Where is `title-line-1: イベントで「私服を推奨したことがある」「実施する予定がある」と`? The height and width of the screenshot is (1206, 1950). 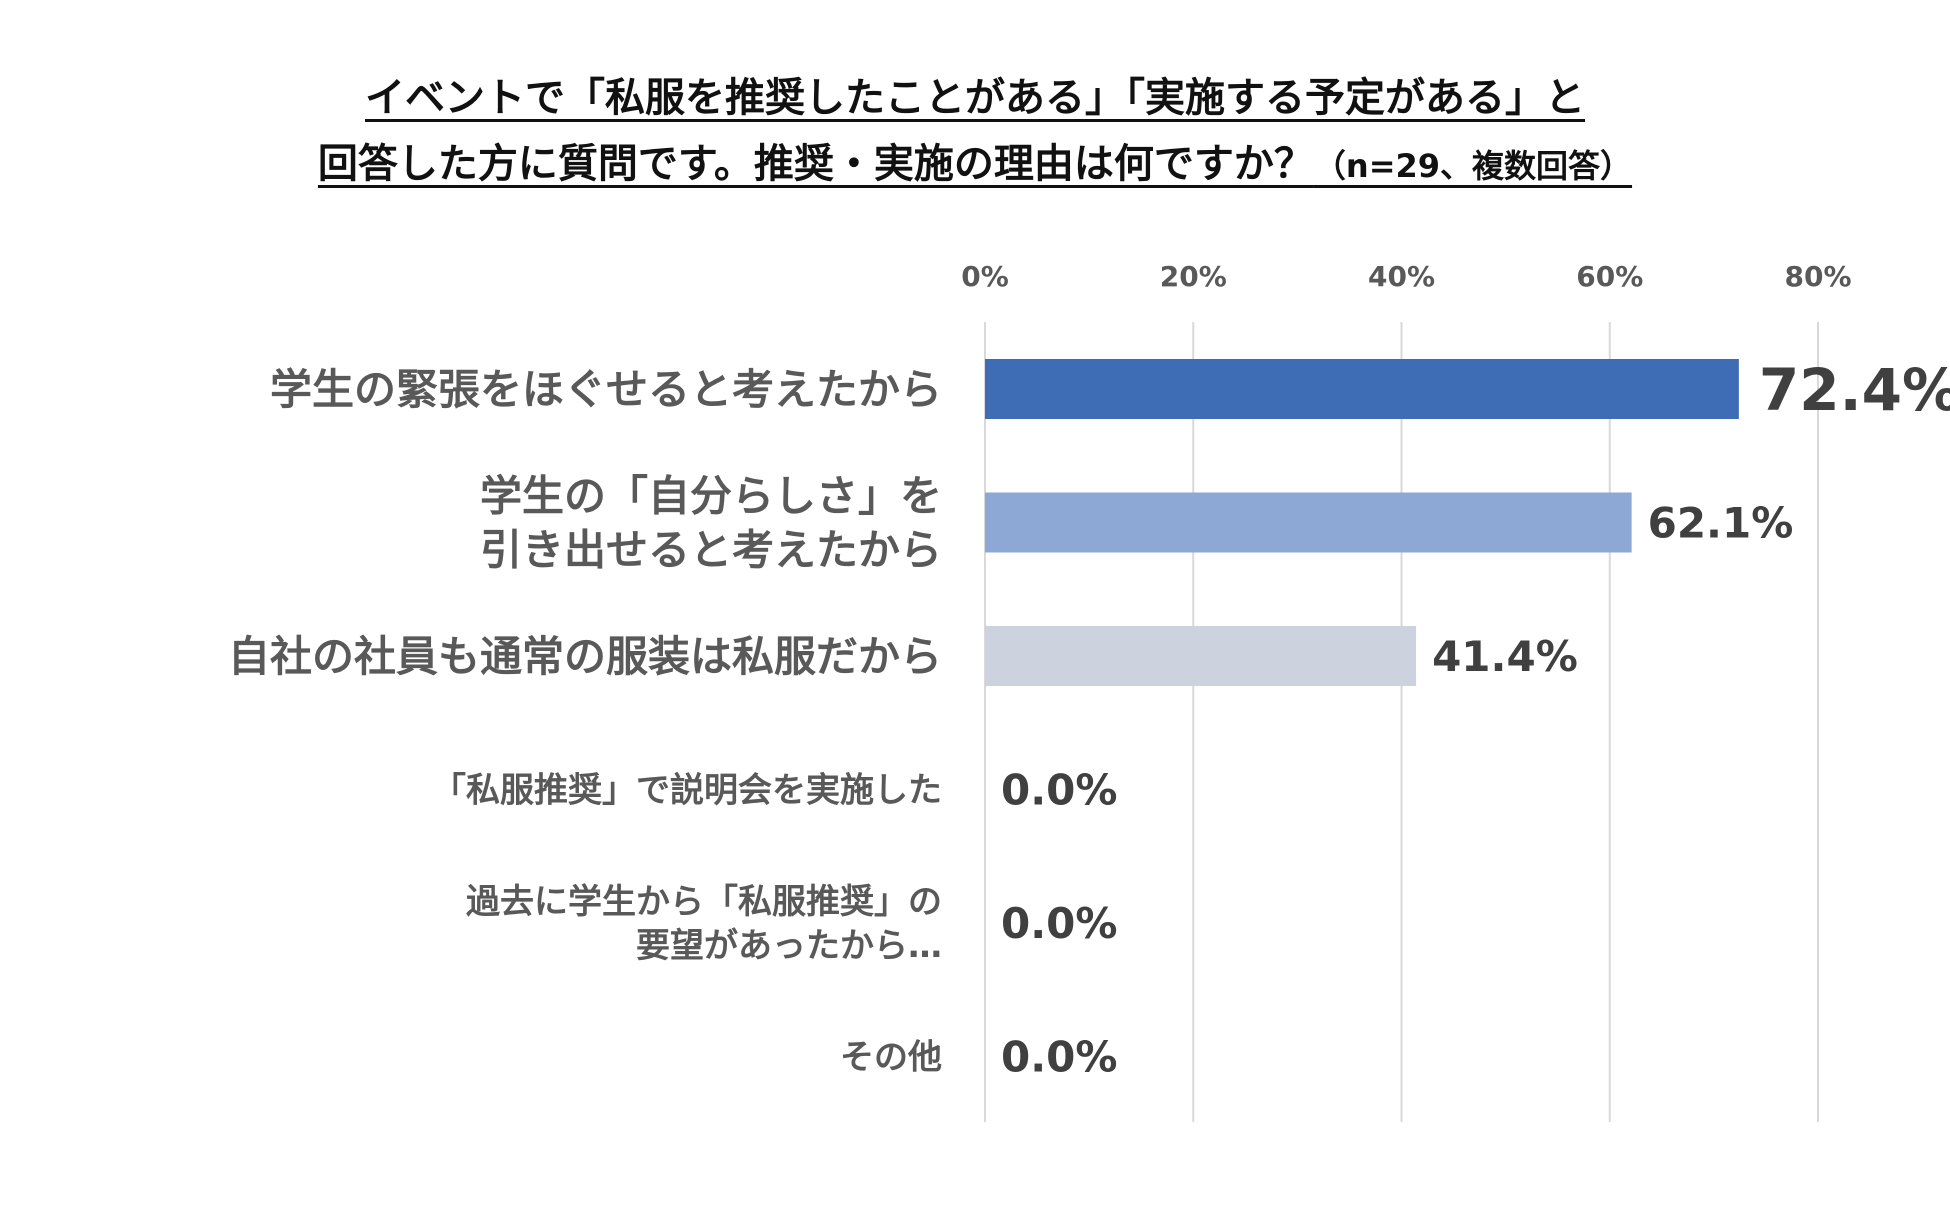 title-line-1: イベントで「私服を推奨したことがある」「実施する予定がある」と is located at coordinates (975, 98).